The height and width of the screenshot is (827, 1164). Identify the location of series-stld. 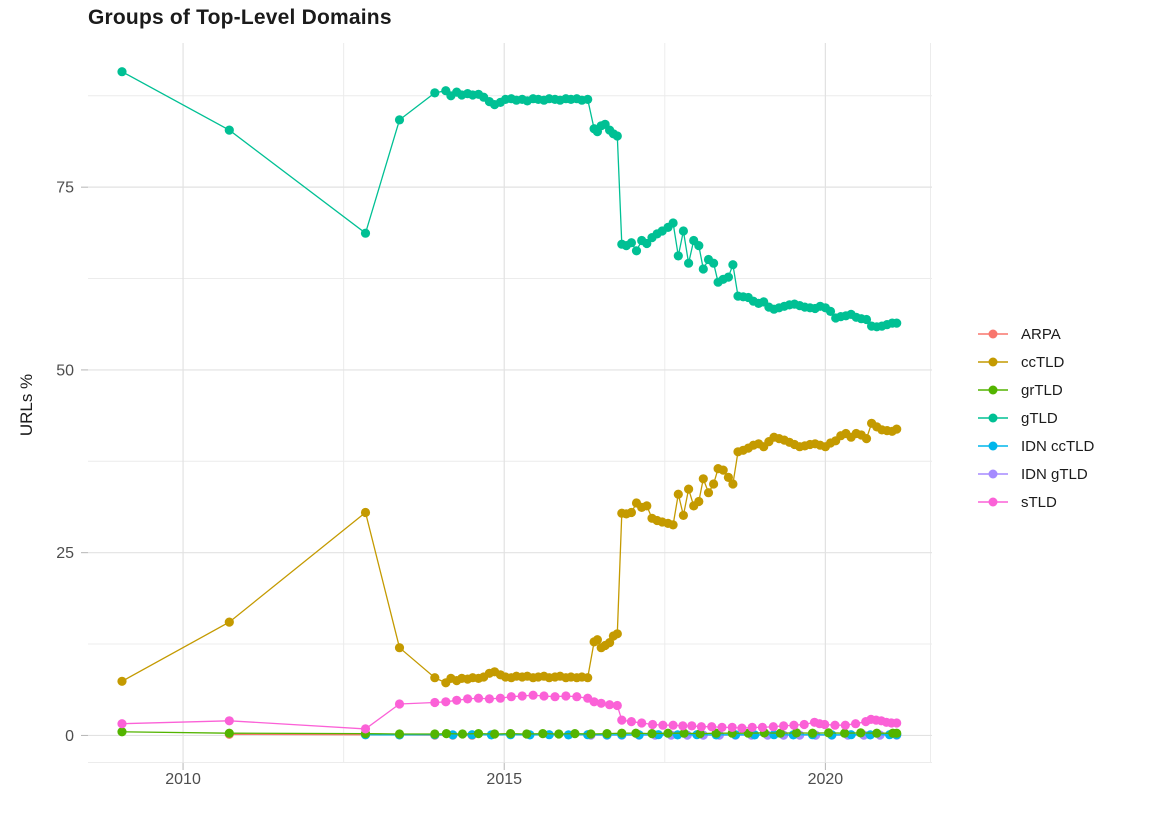
(509, 712).